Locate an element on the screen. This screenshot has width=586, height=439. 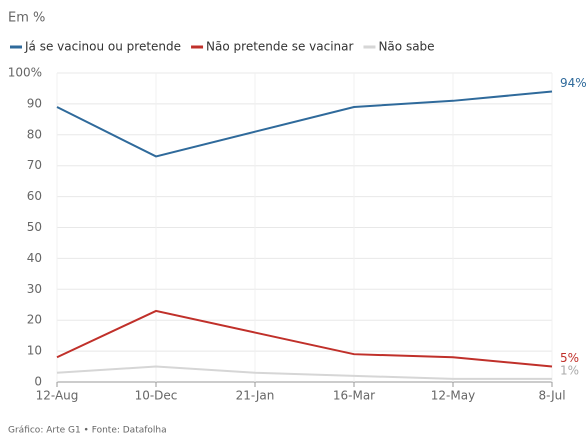
legend-label: Já se vacinou ou pretende is located at coordinates (102, 47).